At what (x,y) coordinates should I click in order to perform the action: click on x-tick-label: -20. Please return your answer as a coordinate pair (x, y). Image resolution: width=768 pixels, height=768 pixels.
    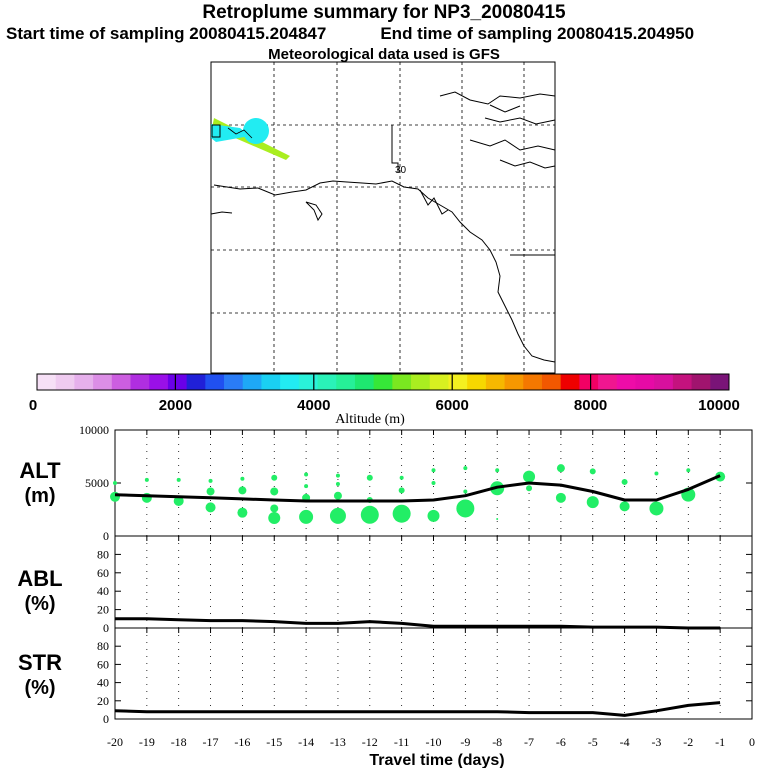
    Looking at the image, I should click on (115, 742).